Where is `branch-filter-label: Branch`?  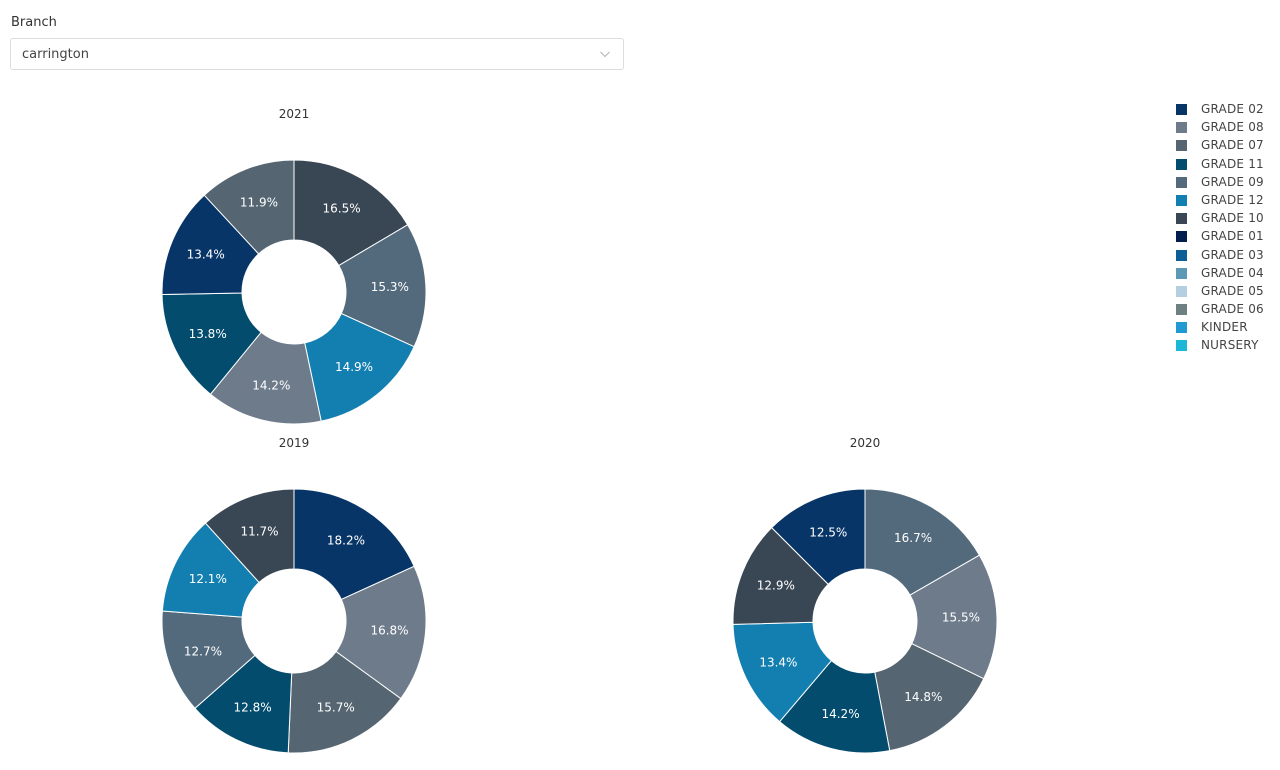
branch-filter-label: Branch is located at coordinates (34, 22).